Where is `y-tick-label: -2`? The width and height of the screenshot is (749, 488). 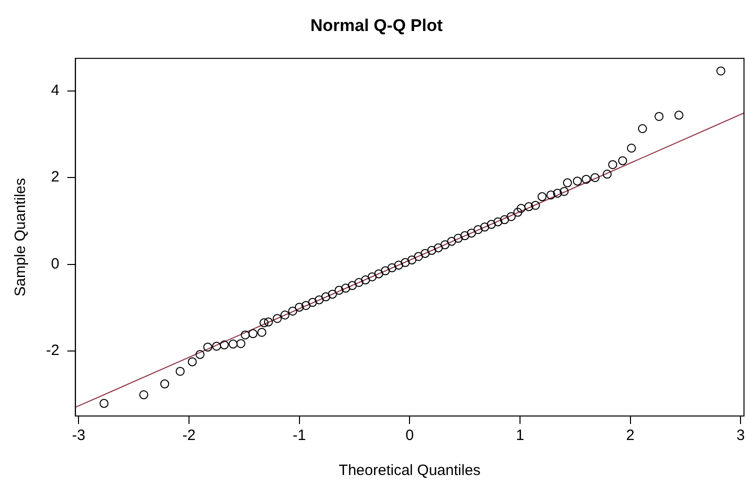
y-tick-label: -2 is located at coordinates (53, 351).